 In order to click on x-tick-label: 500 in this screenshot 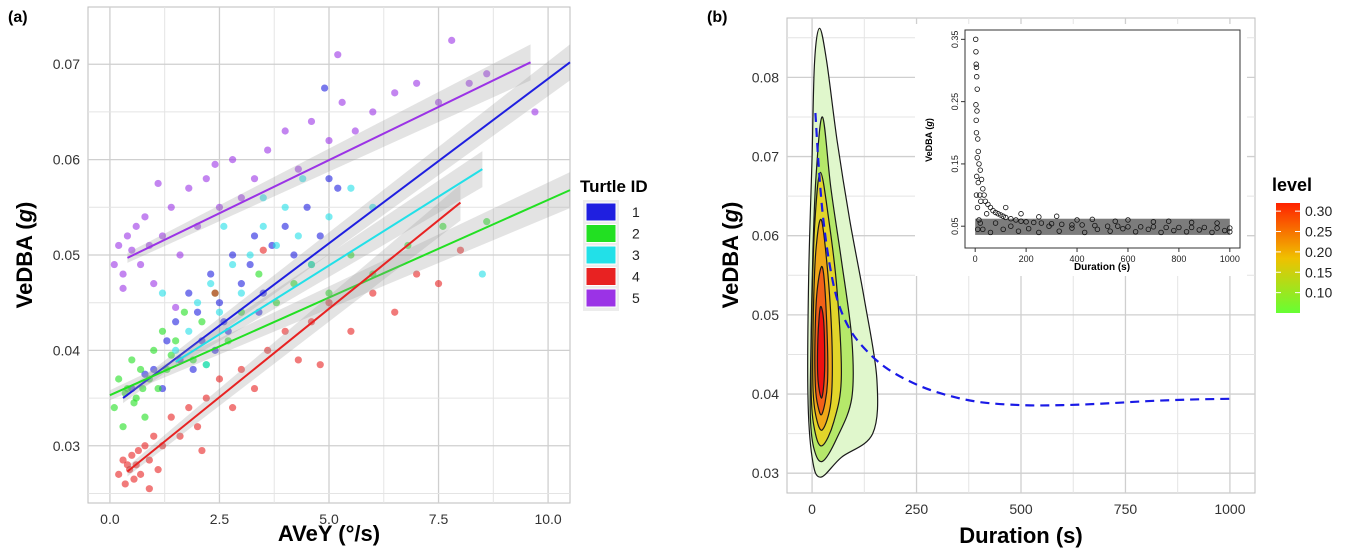, I will do `click(1021, 509)`.